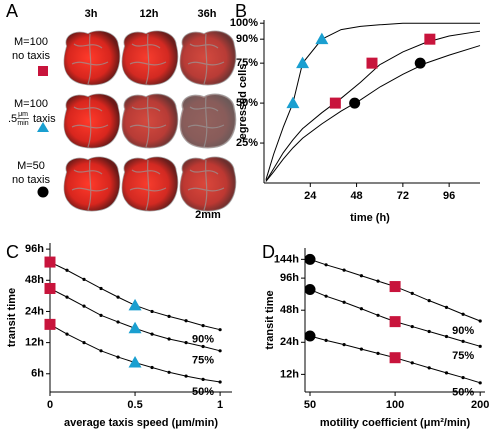 This screenshot has height=442, width=490. I want to click on row-label: taxis, so click(44, 119).